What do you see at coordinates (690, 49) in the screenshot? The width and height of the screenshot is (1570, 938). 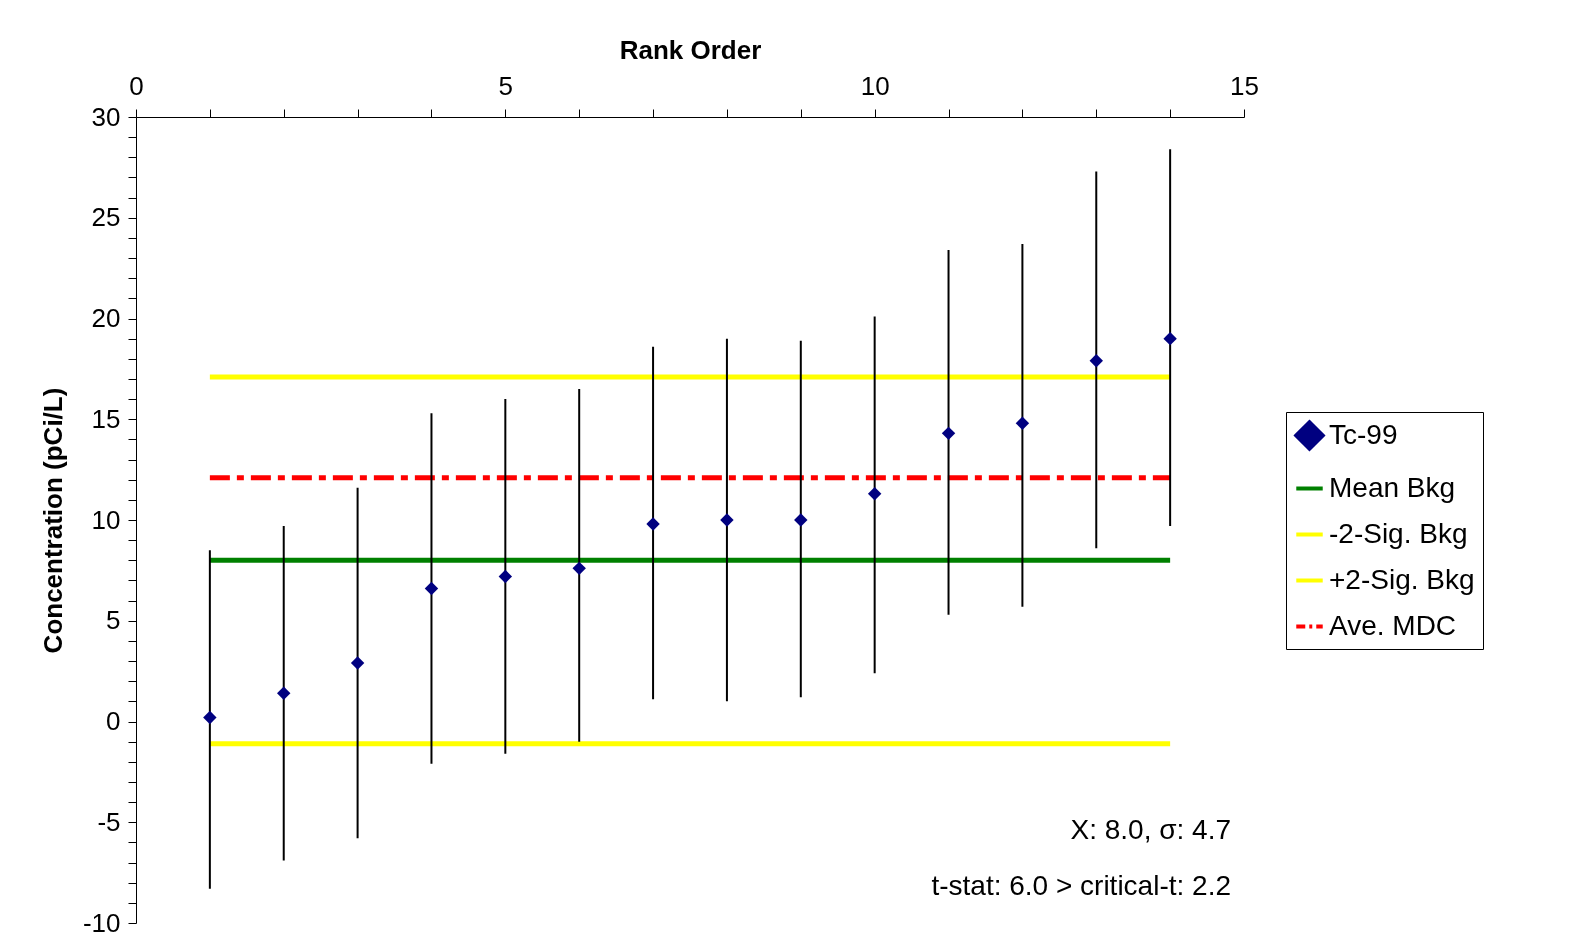 I see `x-axis-title: Rank Order` at bounding box center [690, 49].